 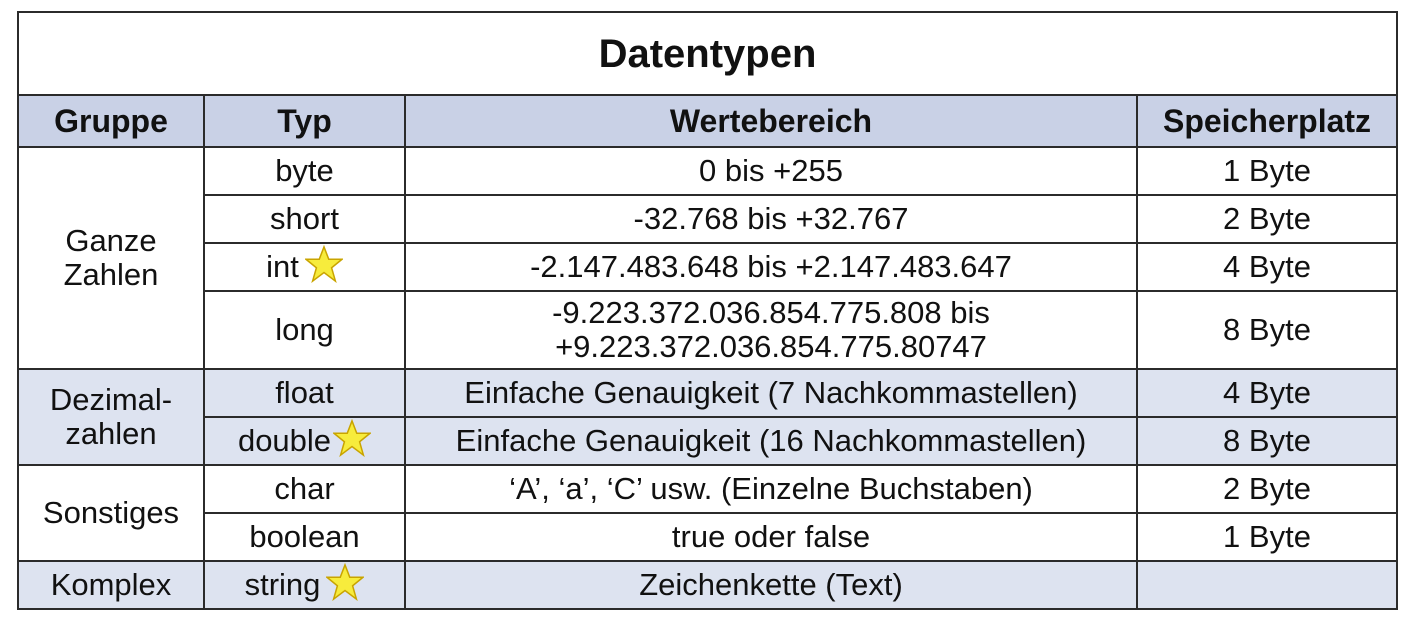 I want to click on typ-cell: string, so click(x=304, y=585).